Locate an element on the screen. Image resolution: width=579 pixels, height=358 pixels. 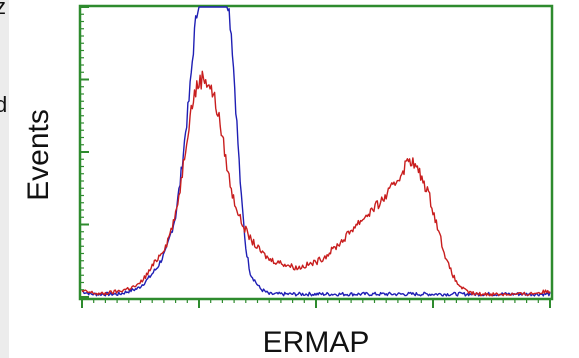
y-axis-title: Events is located at coordinates (38, 155).